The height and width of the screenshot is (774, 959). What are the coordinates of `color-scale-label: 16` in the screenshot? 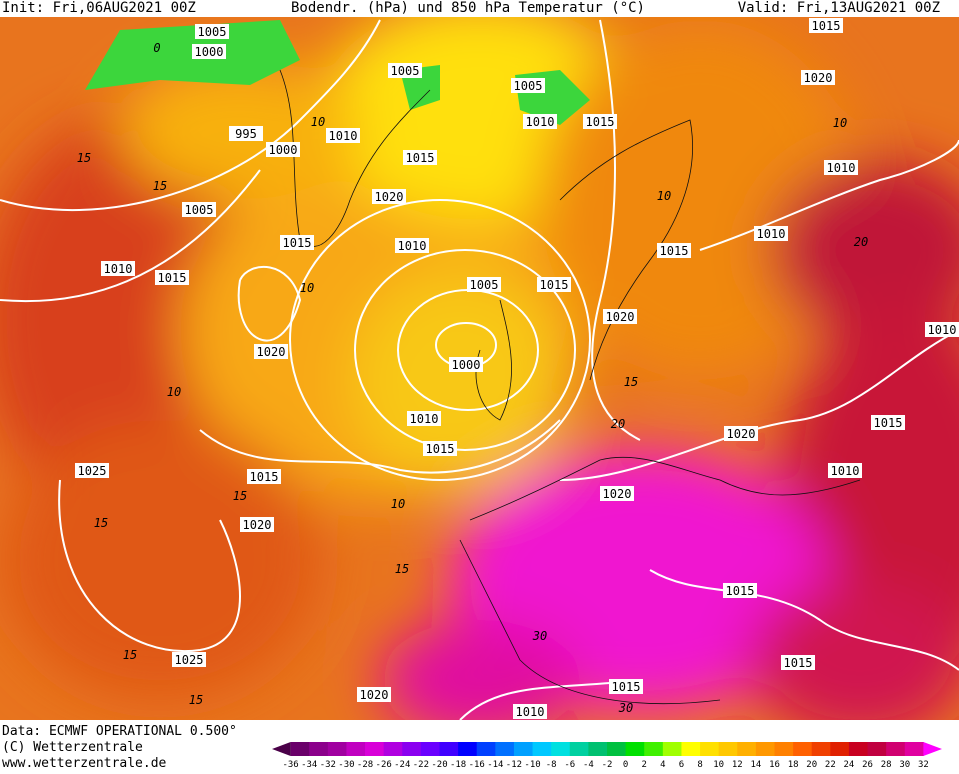 It's located at (774, 765).